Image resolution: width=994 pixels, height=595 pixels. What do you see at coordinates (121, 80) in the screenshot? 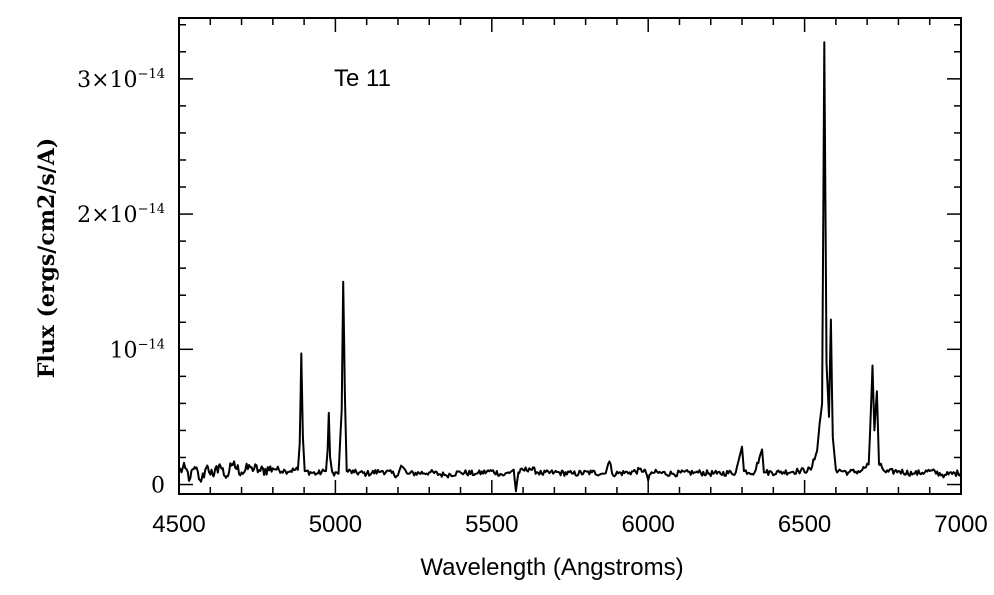
I see `y-tick-label: 3×10−14` at bounding box center [121, 80].